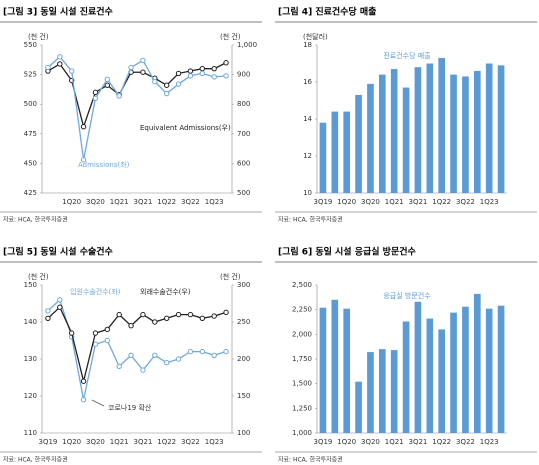 This screenshot has width=539, height=465. Describe the element at coordinates (243, 322) in the screenshot. I see `y2-tick-label: 250` at that location.